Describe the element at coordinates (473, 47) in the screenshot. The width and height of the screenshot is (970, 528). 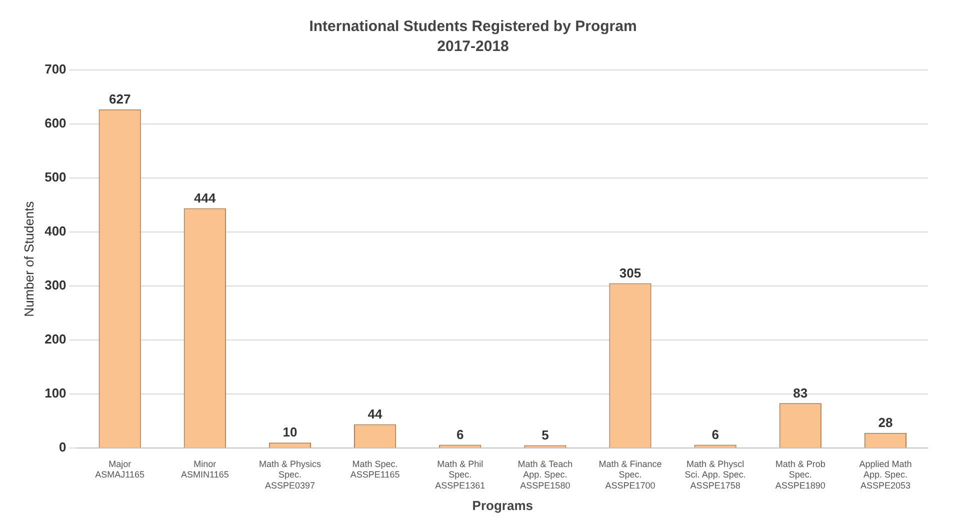
I see `chart-subtitle: 2017-2018` at that location.